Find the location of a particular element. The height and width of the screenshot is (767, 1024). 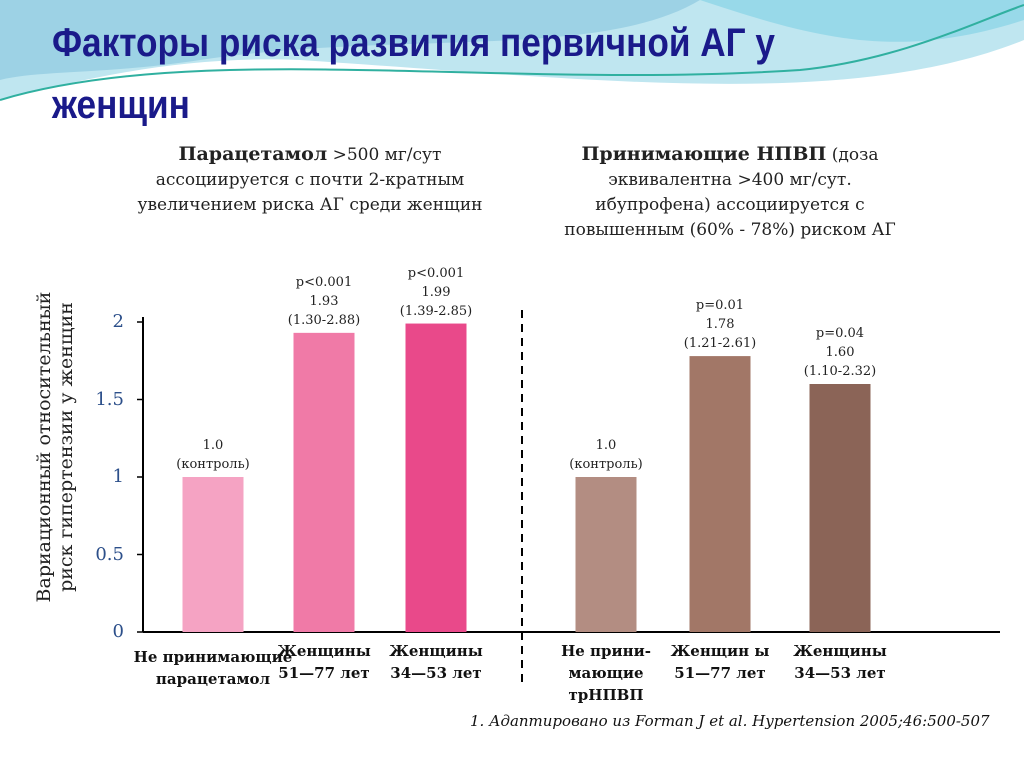

x-category-label: Не принимающие парацетамол is located at coordinates (213, 668).